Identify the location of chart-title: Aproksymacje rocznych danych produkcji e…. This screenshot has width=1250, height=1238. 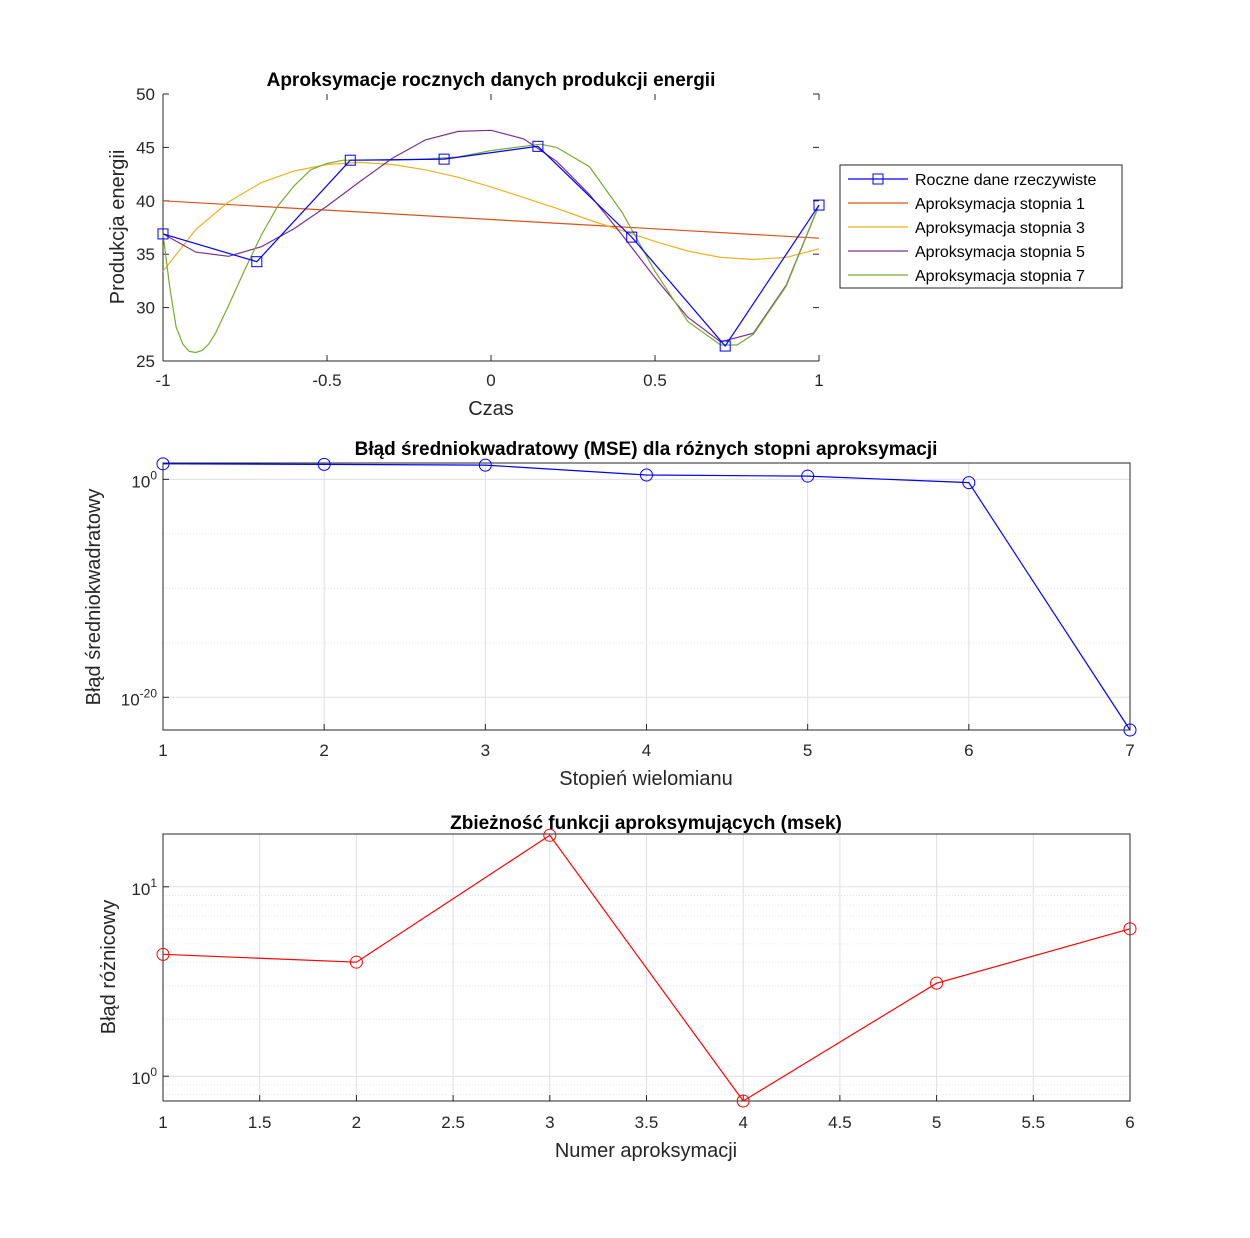
(491, 80).